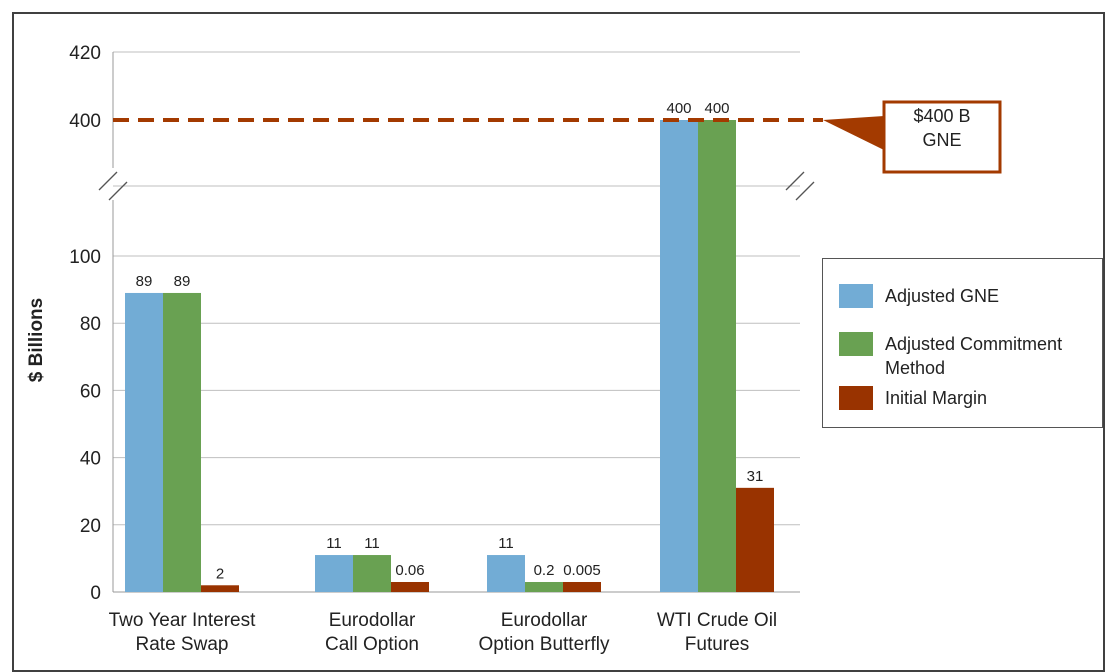 The height and width of the screenshot is (672, 1107). I want to click on data-label: 0.06, so click(409, 570).